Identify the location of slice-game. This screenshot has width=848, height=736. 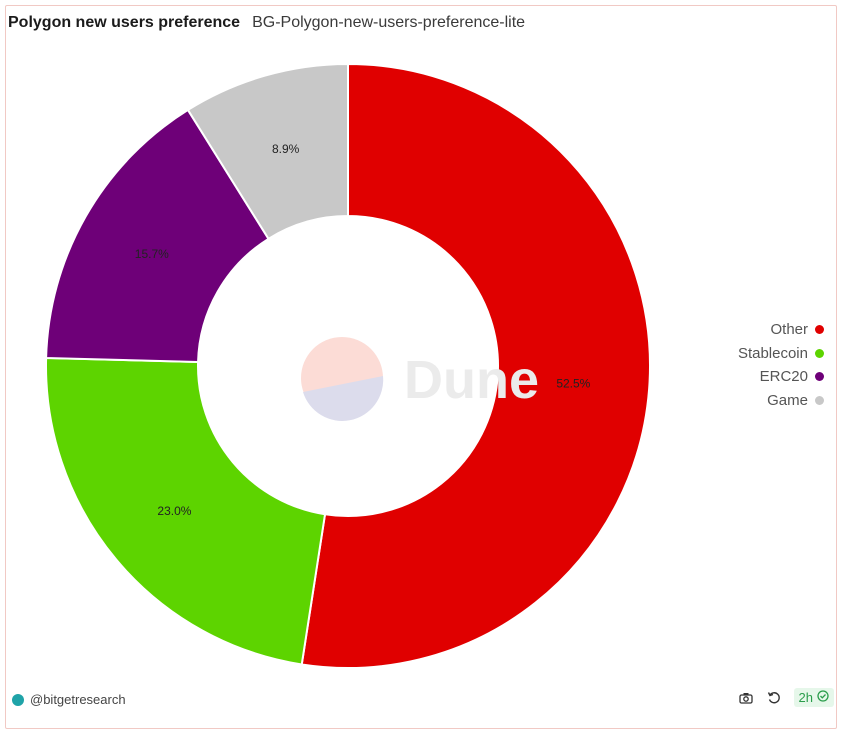
(267, 151).